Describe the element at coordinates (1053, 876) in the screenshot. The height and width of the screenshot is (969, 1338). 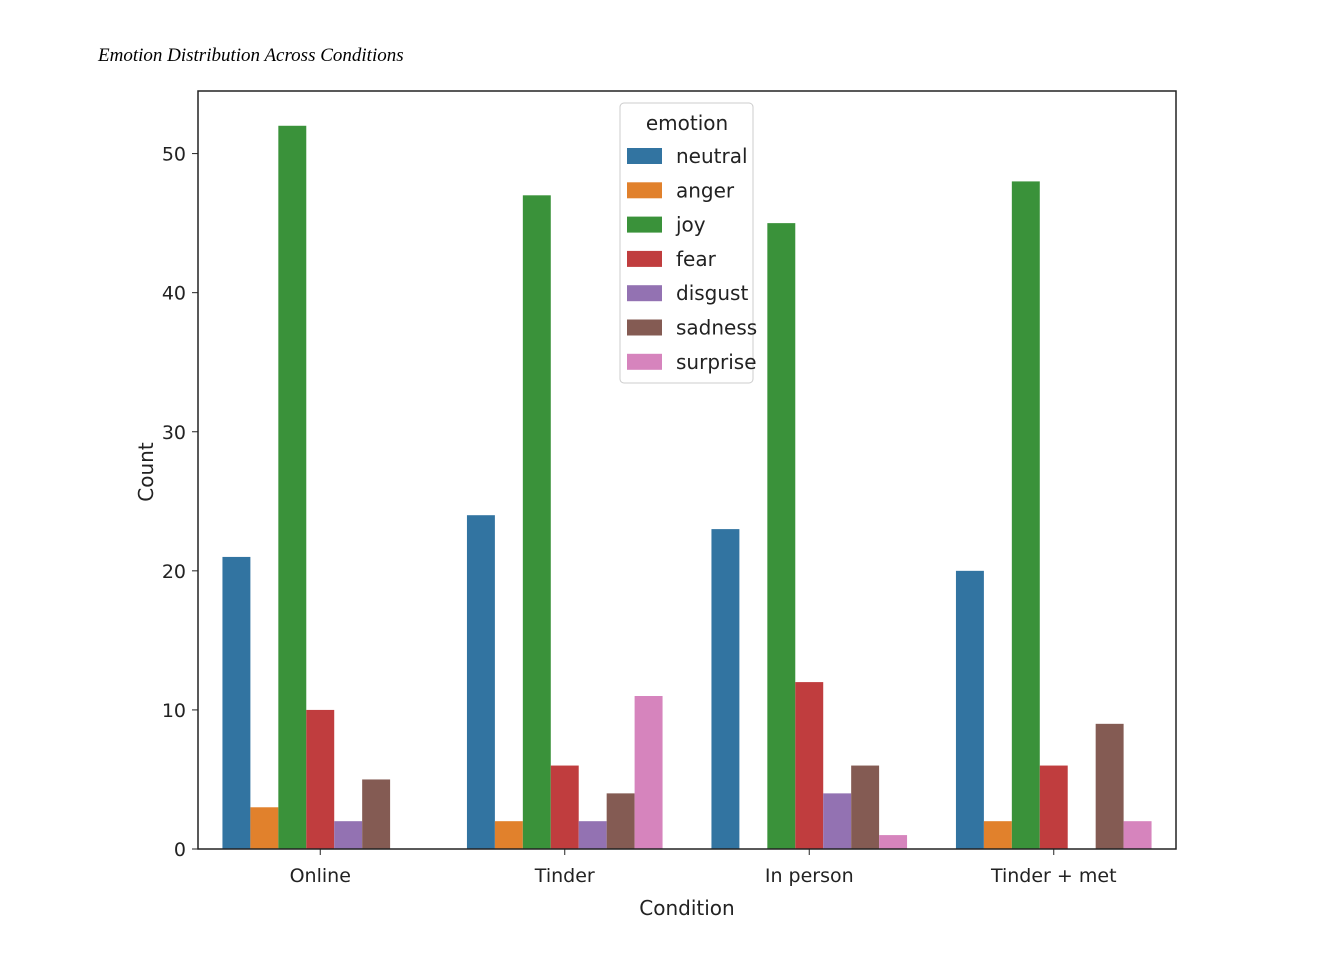
I see `x-tick-label: Tinder + met` at that location.